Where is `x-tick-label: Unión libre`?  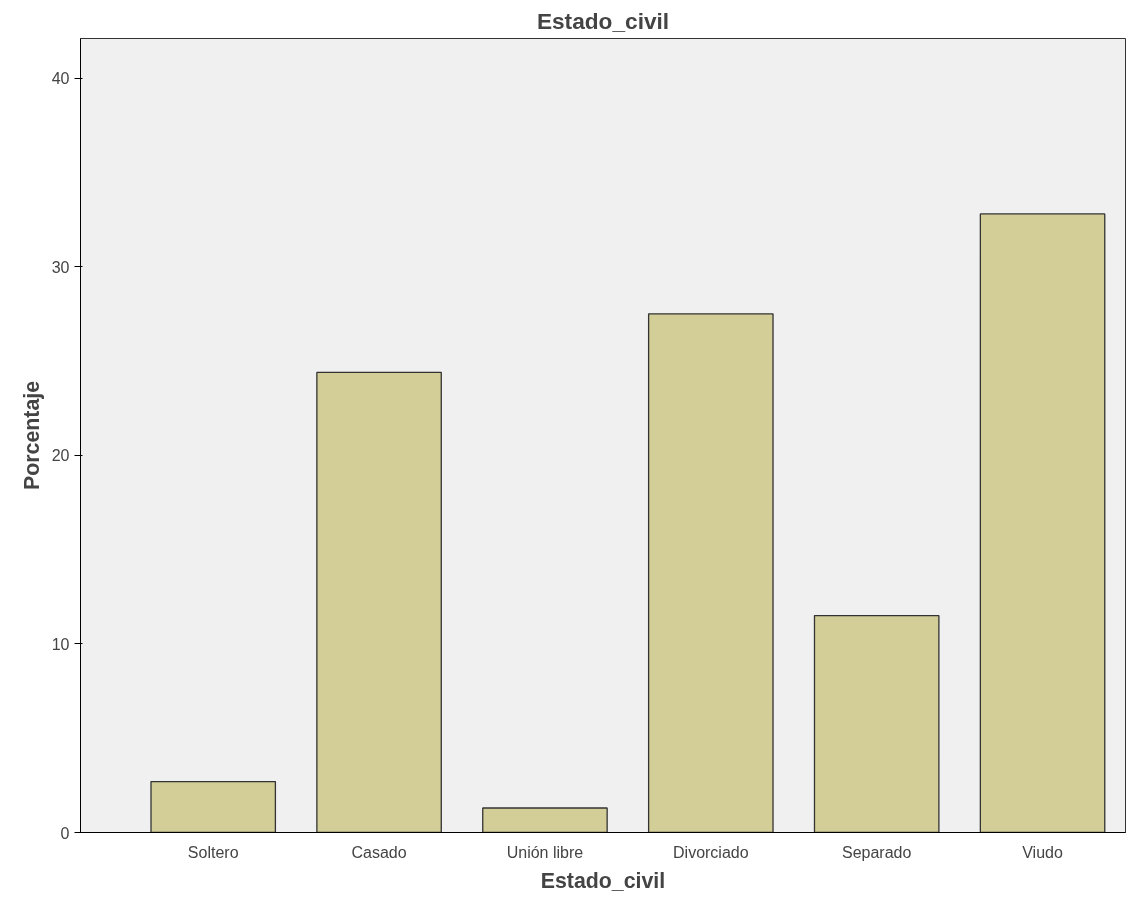
x-tick-label: Unión libre is located at coordinates (545, 852).